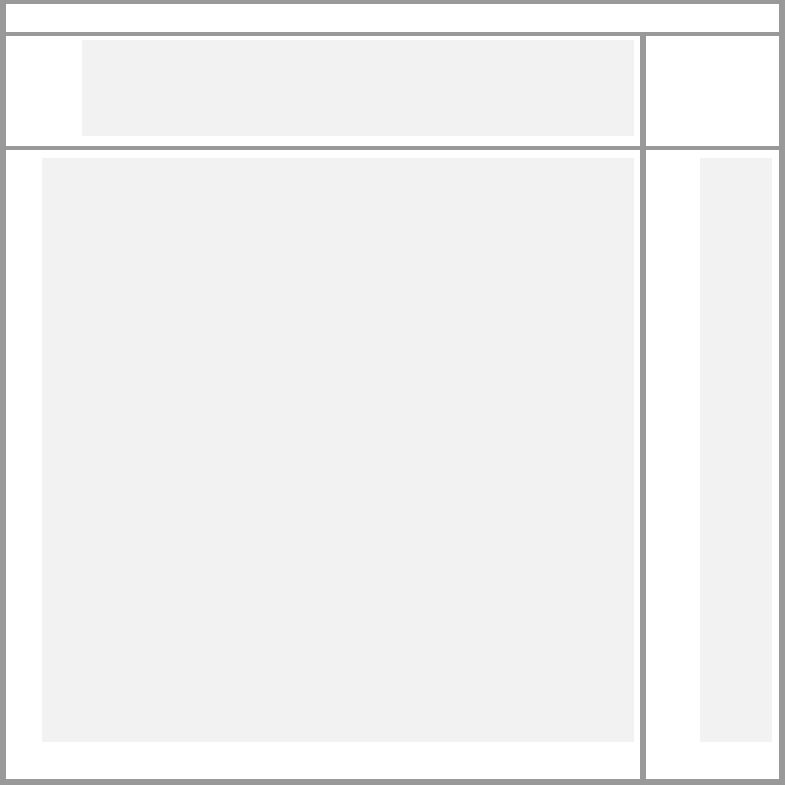  Describe the element at coordinates (712, 91) in the screenshot. I see `panel-source-count` at that location.